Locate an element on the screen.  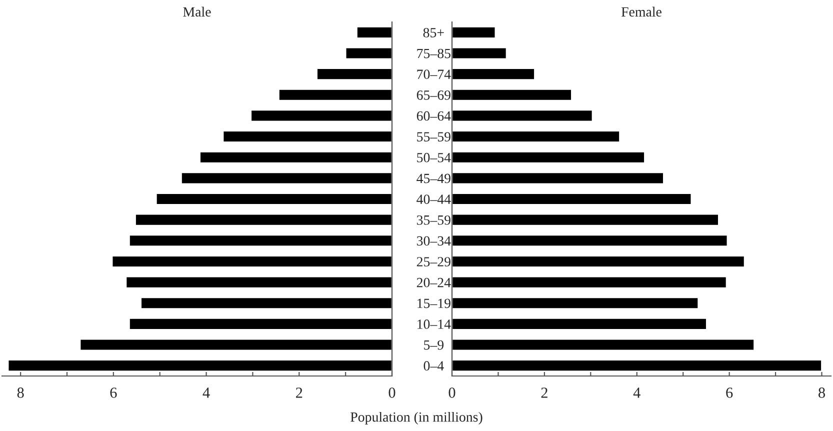
y-tick-label: 85+ is located at coordinates (433, 33).